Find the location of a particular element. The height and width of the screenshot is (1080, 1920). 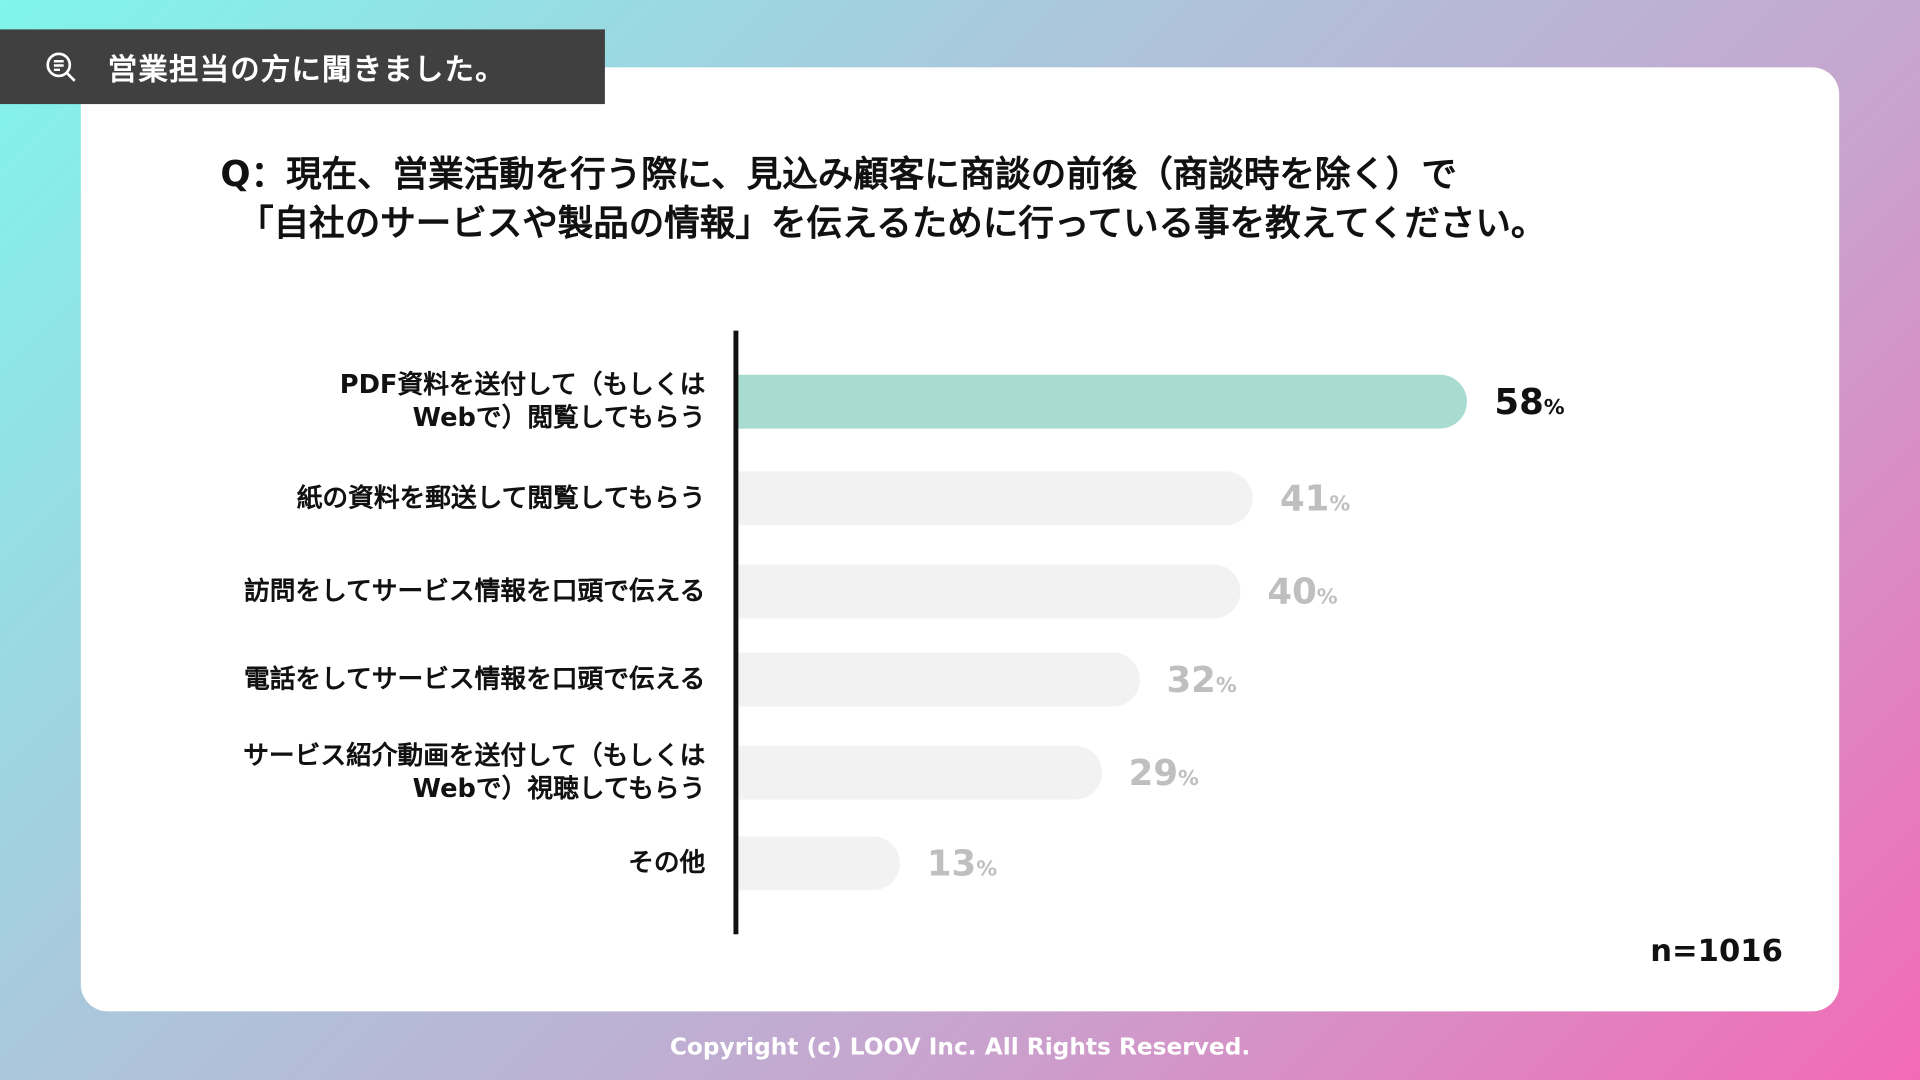

category-label: その他 is located at coordinates (667, 862).